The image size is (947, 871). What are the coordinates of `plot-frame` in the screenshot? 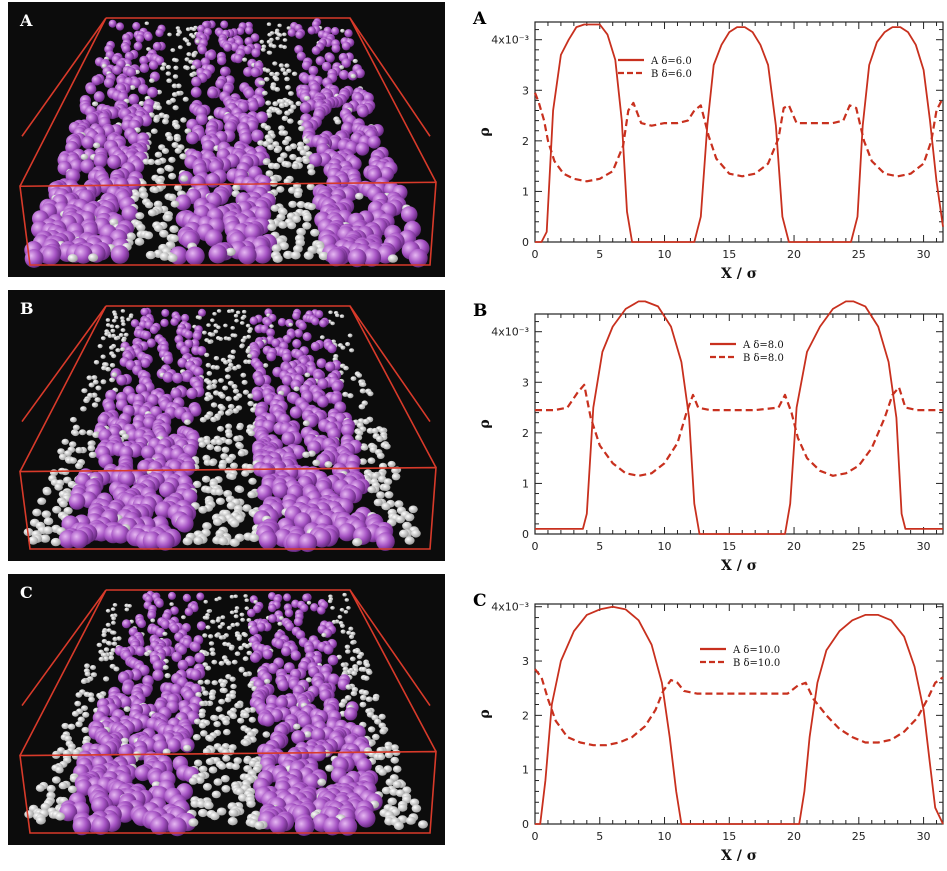 It's located at (739, 132).